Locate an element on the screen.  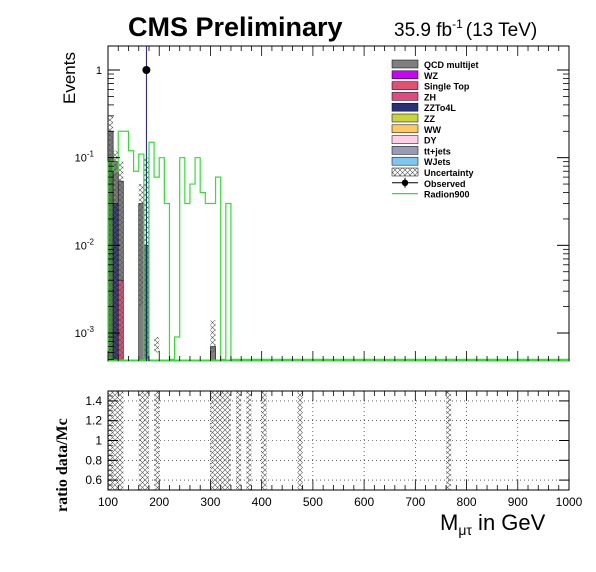
y-tick-label-1: 10⁻¹ is located at coordinates (85, 157).